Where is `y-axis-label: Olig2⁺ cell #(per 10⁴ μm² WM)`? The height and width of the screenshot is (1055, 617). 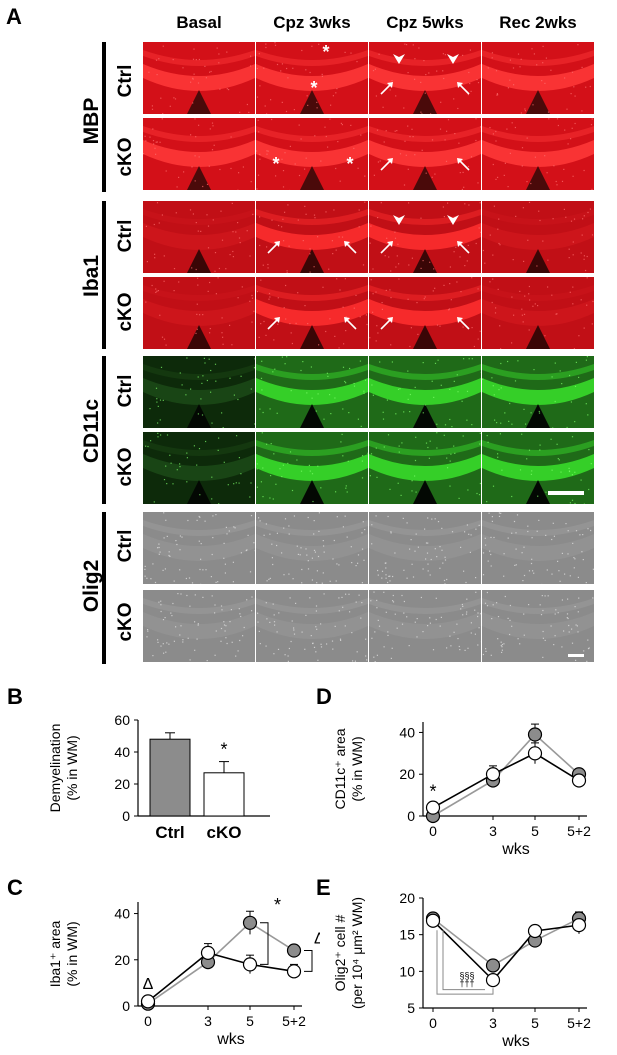 y-axis-label: Olig2⁺ cell #(per 10⁴ μm² WM) is located at coordinates (348, 953).